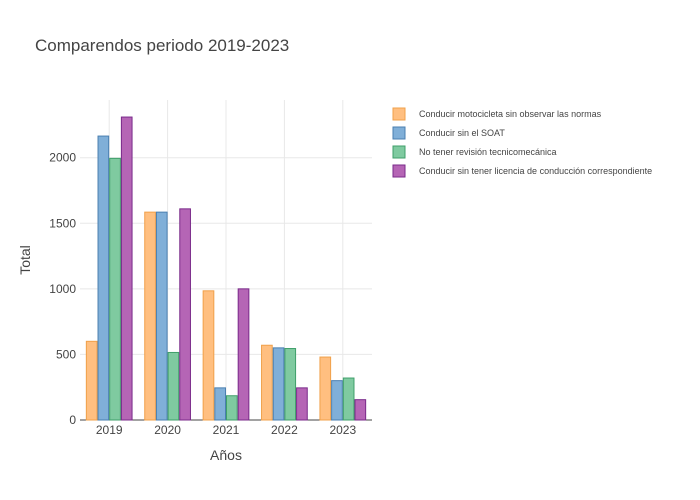  Describe the element at coordinates (284, 430) in the screenshot. I see `x-tick-label: 2022` at that location.